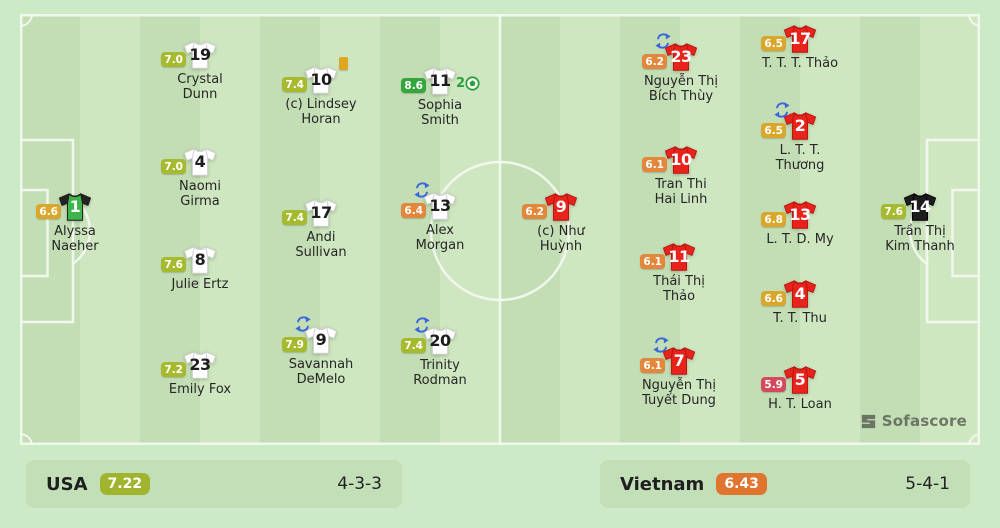  I want to click on jersey-number: 1, so click(75, 206).